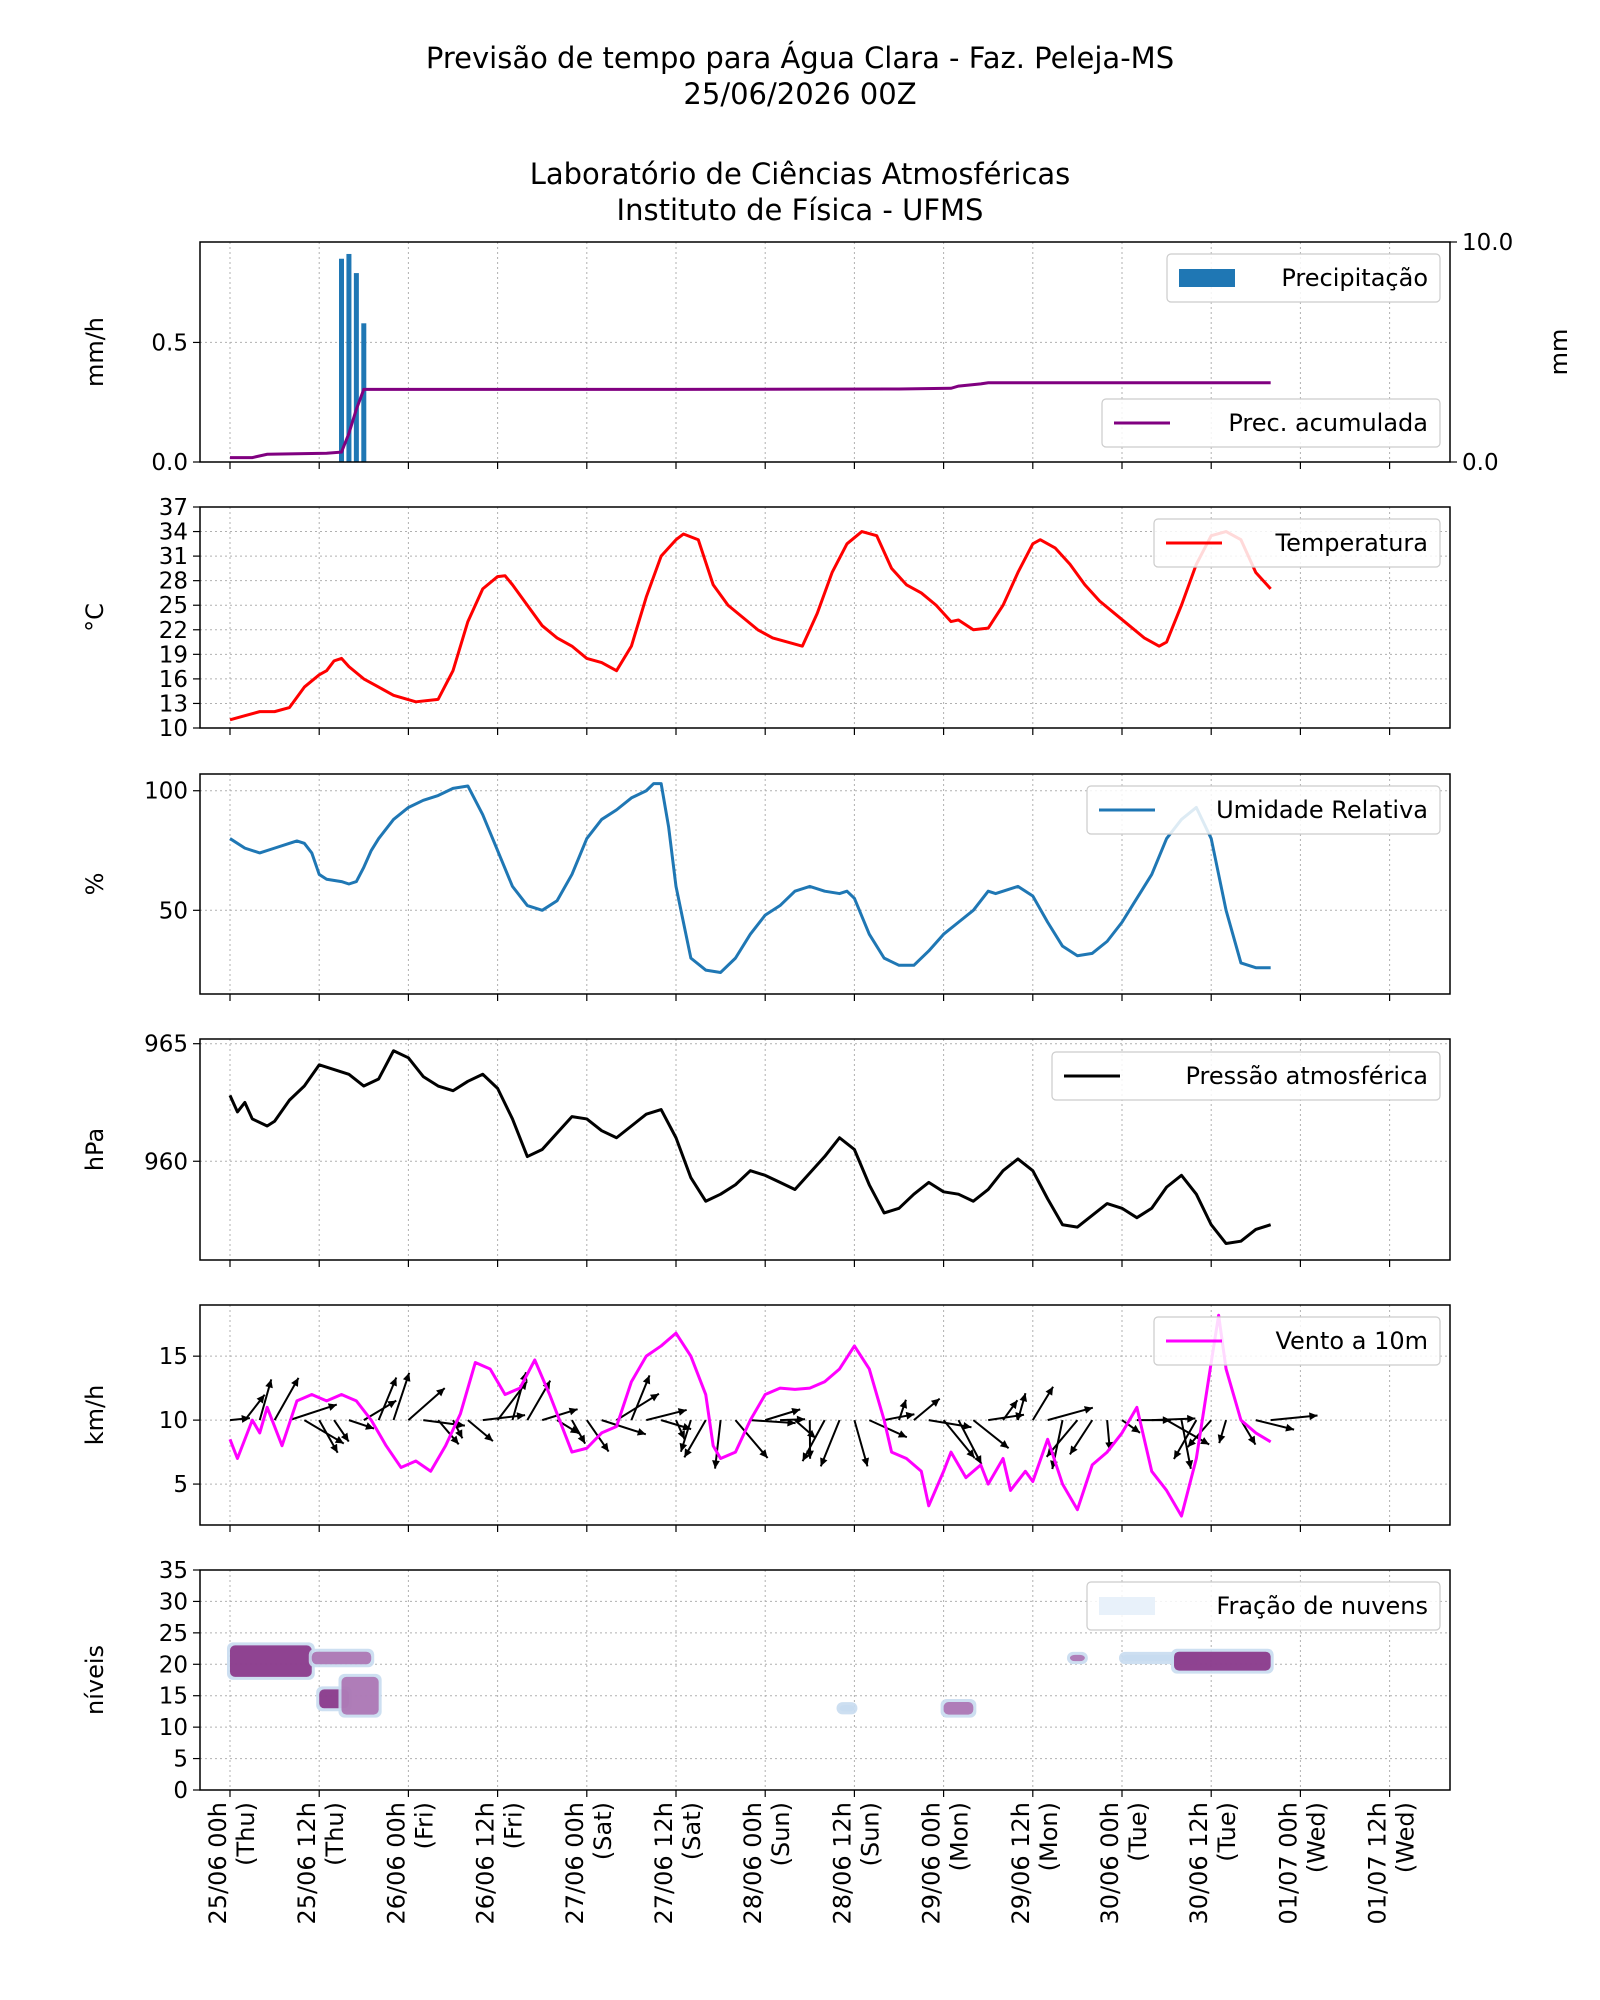 The width and height of the screenshot is (1600, 2000). Describe the element at coordinates (173, 704) in the screenshot. I see `y-tick-label: 13` at that location.